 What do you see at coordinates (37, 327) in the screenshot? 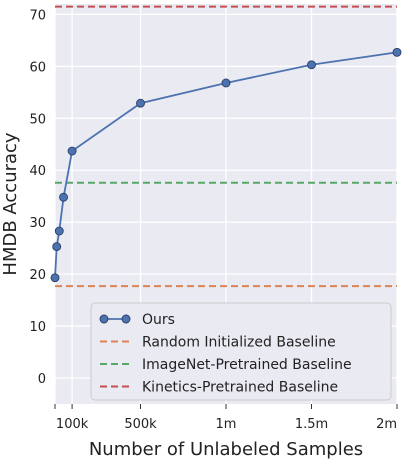
I see `y-tick-label: 10` at bounding box center [37, 327].